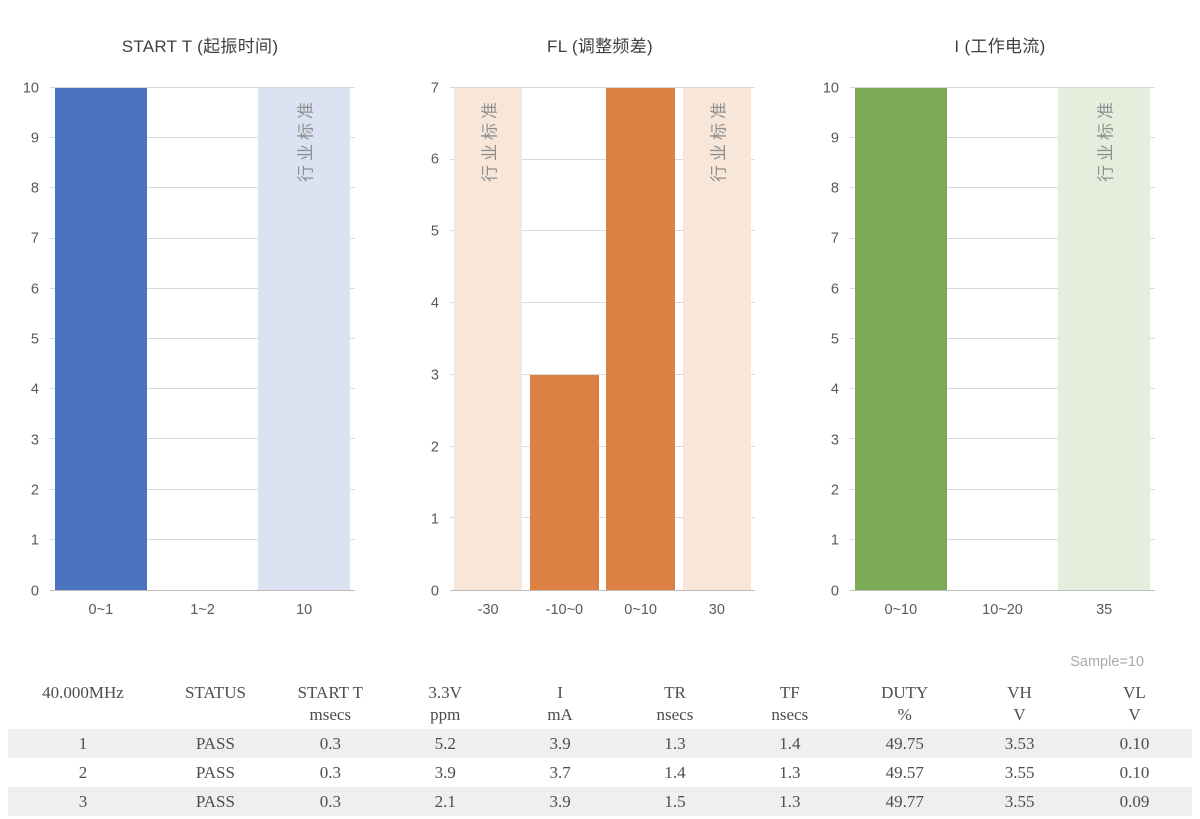 The height and width of the screenshot is (819, 1200). Describe the element at coordinates (834, 188) in the screenshot. I see `y-tick-label: 8` at that location.